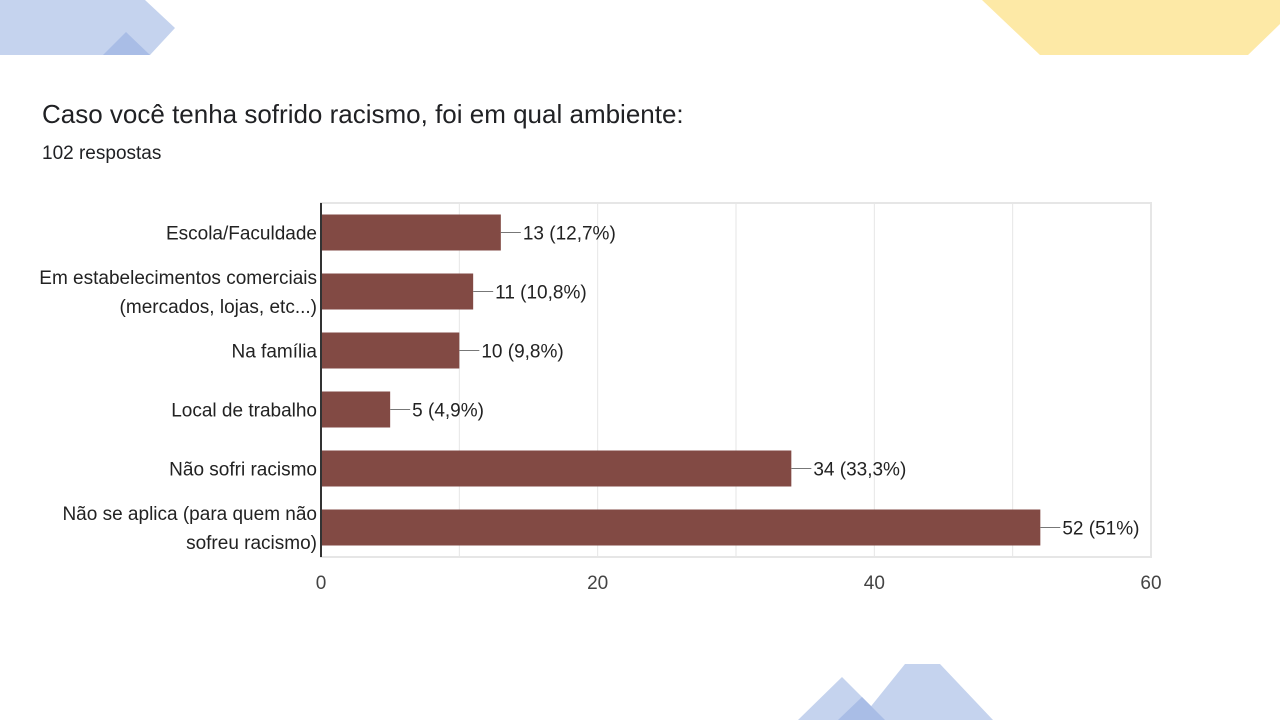  What do you see at coordinates (1100, 529) in the screenshot?
I see `value-label: 52 (51%)` at bounding box center [1100, 529].